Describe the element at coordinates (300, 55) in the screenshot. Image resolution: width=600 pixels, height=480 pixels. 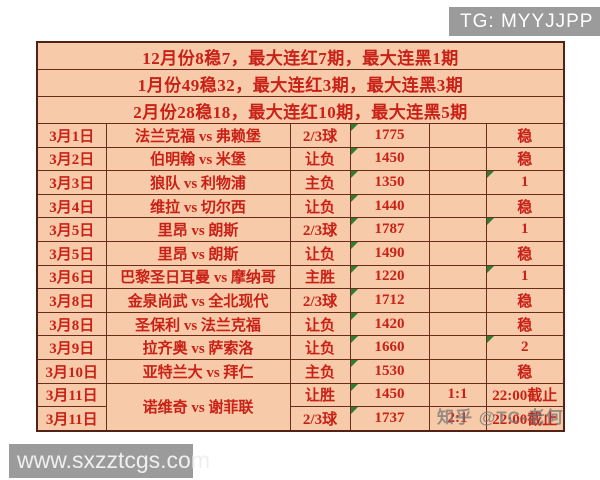
I see `summary-row: 12月份8稳7，最大连红7期，最大连黑1期` at that location.